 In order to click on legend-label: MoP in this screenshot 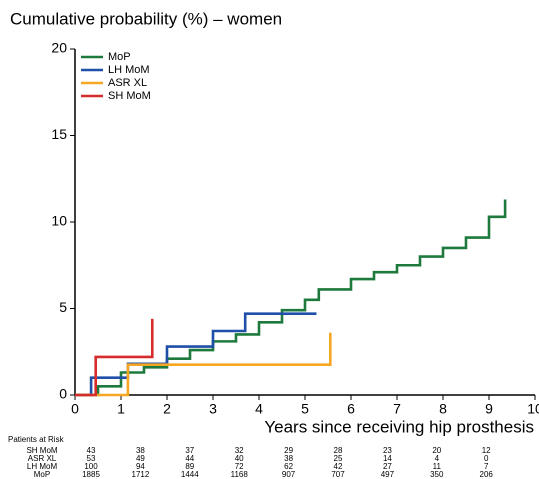, I will do `click(119, 57)`.